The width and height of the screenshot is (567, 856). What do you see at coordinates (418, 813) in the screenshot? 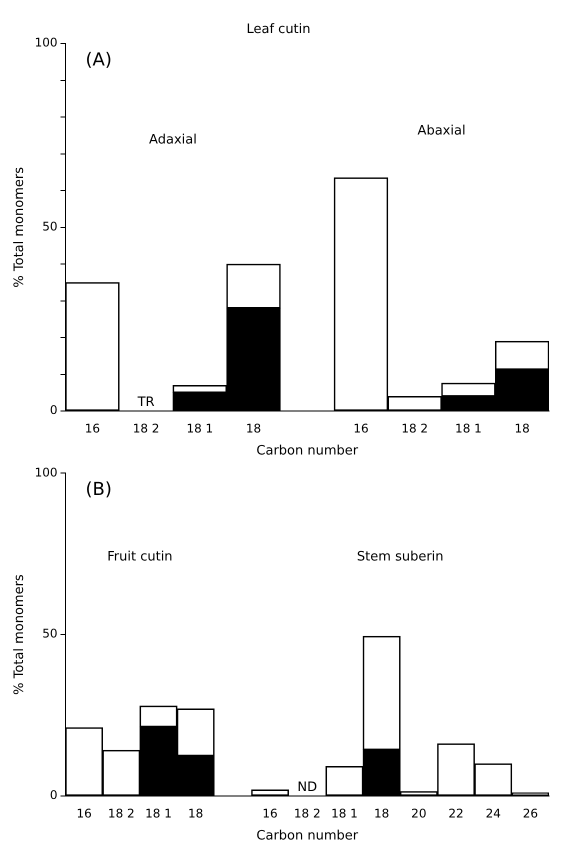
I see `x-tick-label: 20` at bounding box center [418, 813].